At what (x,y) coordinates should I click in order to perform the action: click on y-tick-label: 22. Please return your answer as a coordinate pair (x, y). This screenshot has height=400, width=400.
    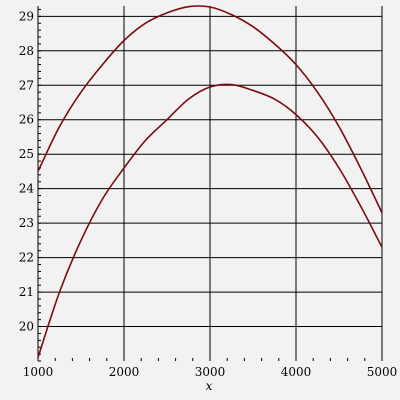
    Looking at the image, I should click on (26, 258).